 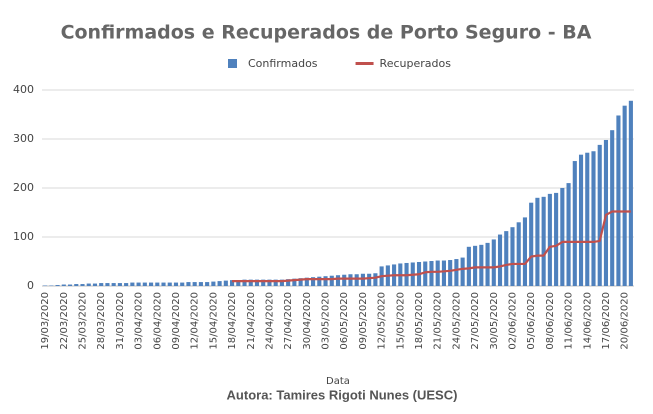 What do you see at coordinates (494, 321) in the screenshot?
I see `x-tick-label: 30/05/2020` at bounding box center [494, 321].